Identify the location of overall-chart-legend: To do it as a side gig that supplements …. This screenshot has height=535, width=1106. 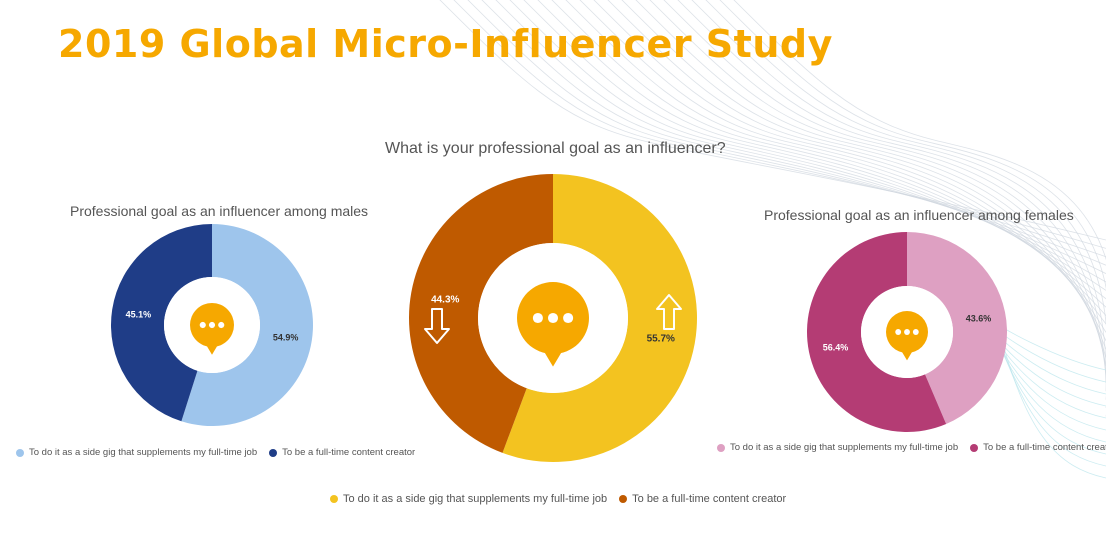
(564, 499).